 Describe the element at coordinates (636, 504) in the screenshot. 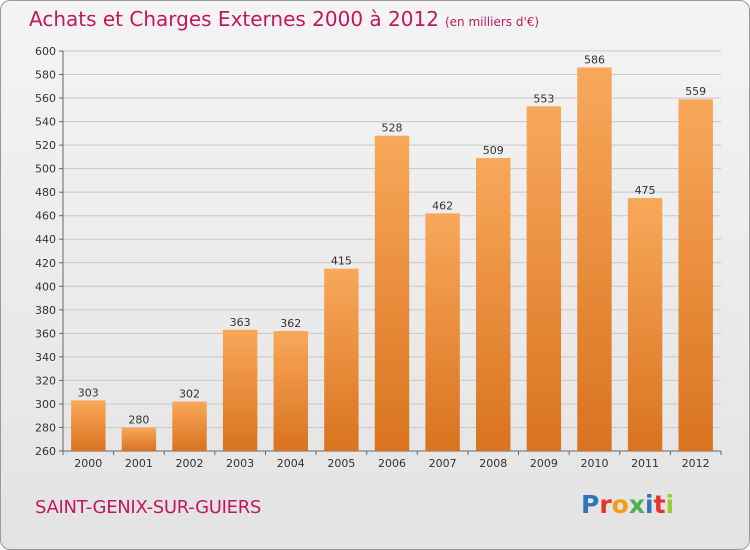

I see `logo-letter: x` at that location.